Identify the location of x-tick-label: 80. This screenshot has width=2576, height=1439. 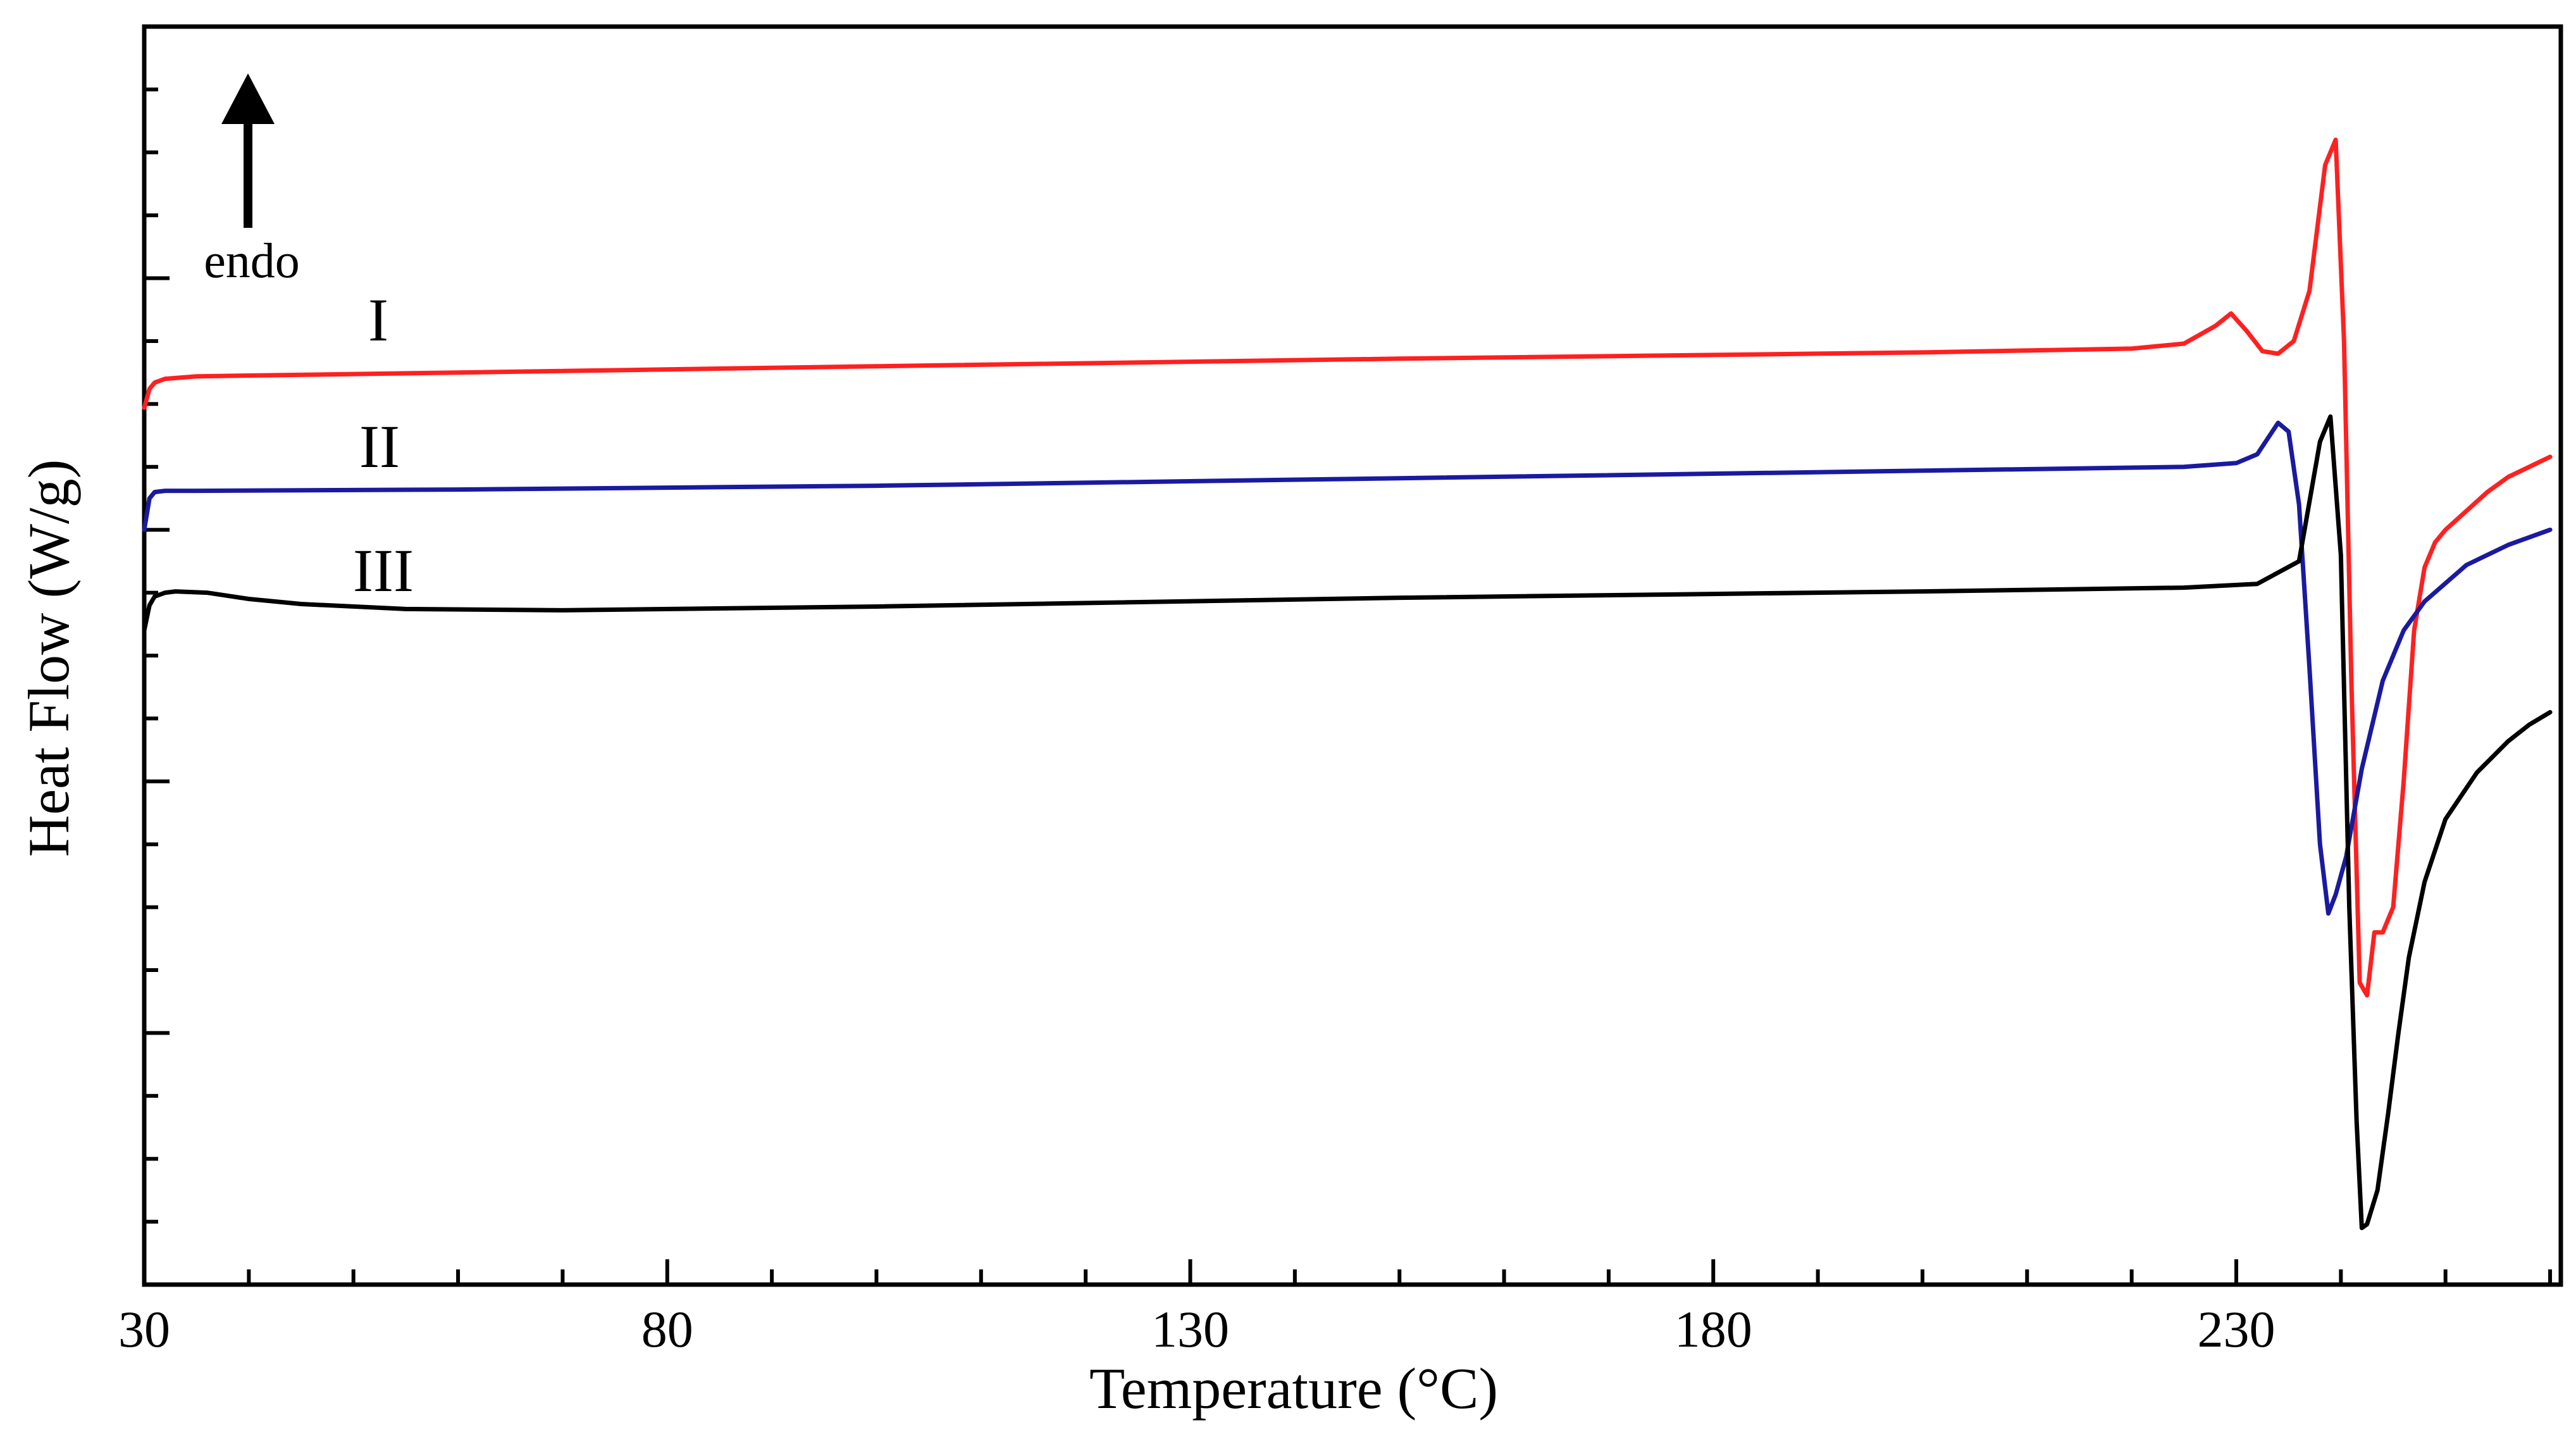
(667, 1329).